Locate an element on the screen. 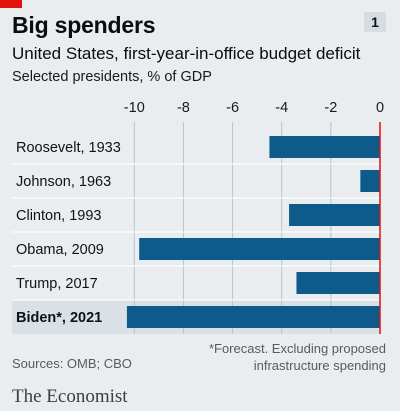 The image size is (400, 411). x-tick-label: 0 is located at coordinates (380, 108).